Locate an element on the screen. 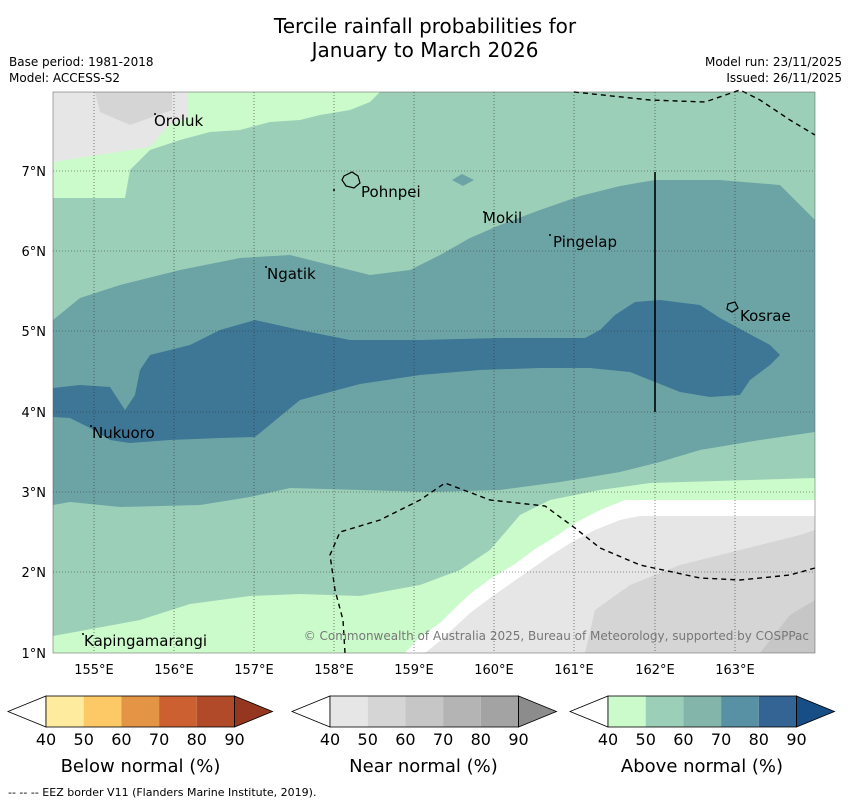  colorbar-above-extend-high is located at coordinates (816, 711).